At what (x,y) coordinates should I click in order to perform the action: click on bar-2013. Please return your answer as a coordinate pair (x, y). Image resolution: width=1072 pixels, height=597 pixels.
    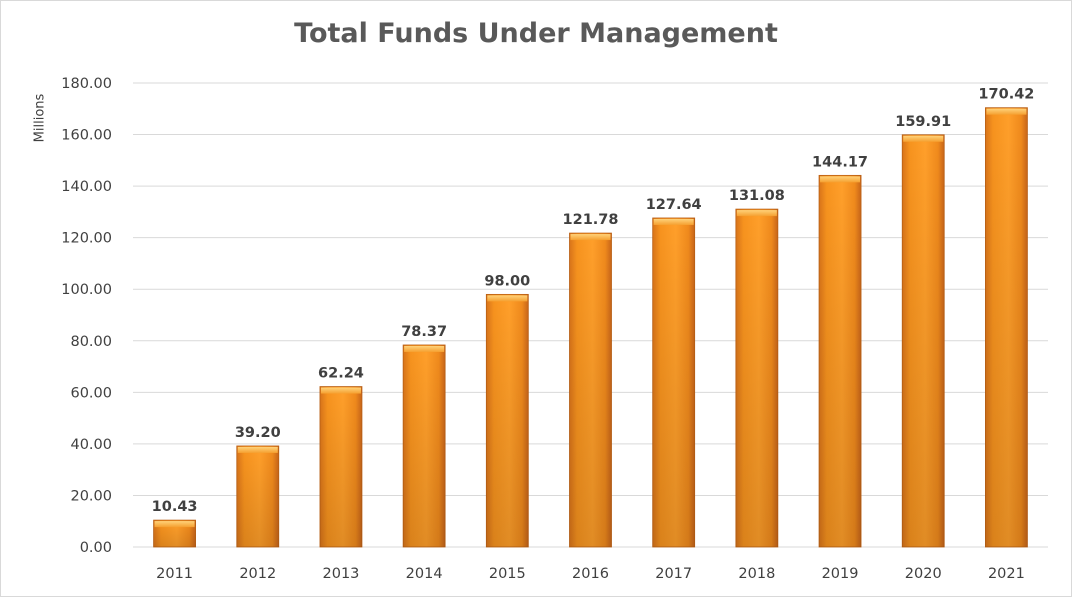
    Looking at the image, I should click on (341, 467).